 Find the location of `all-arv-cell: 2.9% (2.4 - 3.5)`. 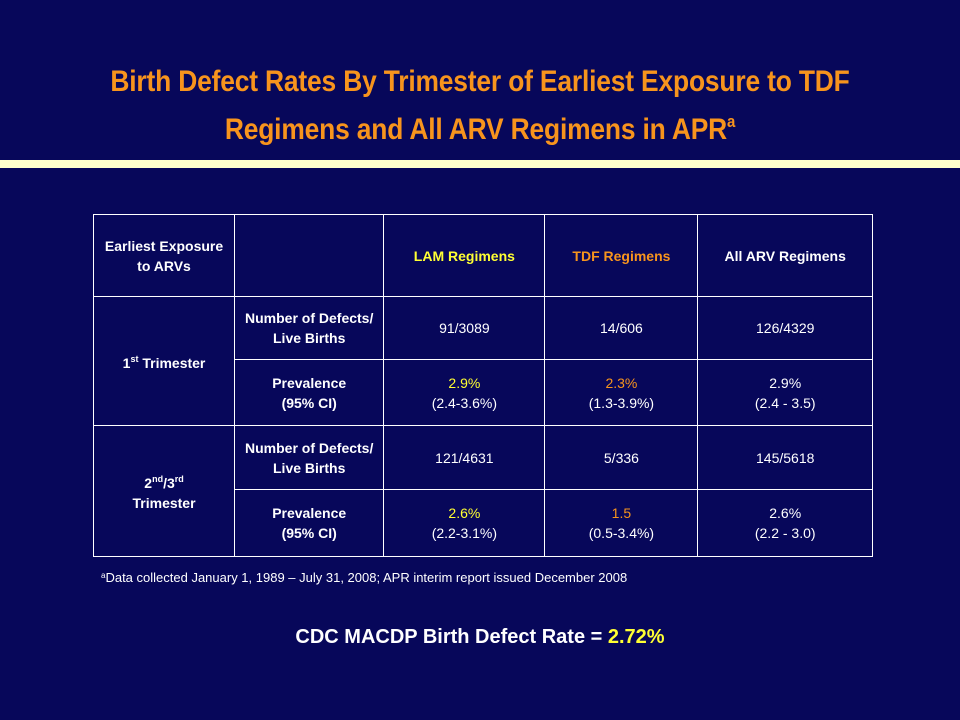

all-arv-cell: 2.9% (2.4 - 3.5) is located at coordinates (785, 392).